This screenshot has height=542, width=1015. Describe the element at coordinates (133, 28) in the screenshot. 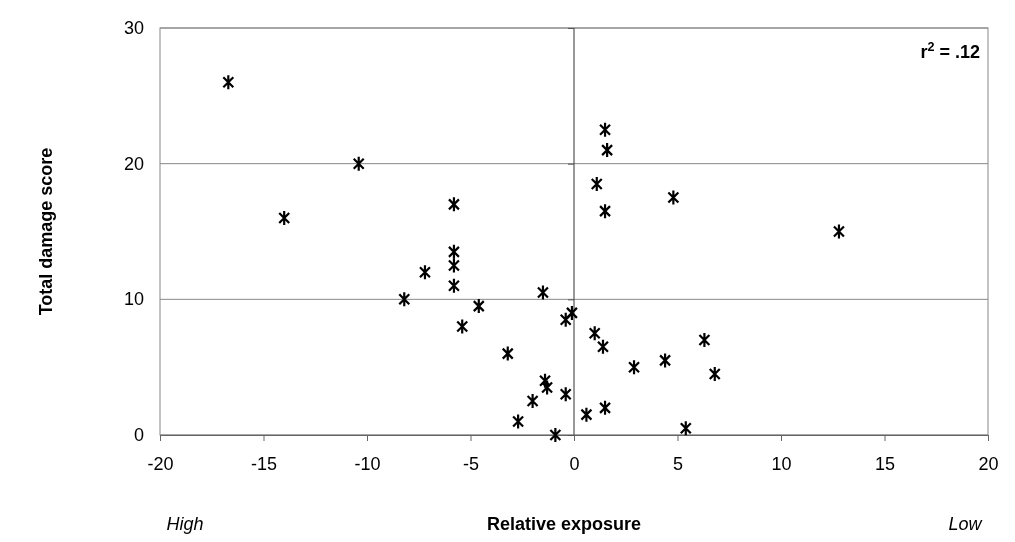

I see `y-tick-label: 30` at that location.